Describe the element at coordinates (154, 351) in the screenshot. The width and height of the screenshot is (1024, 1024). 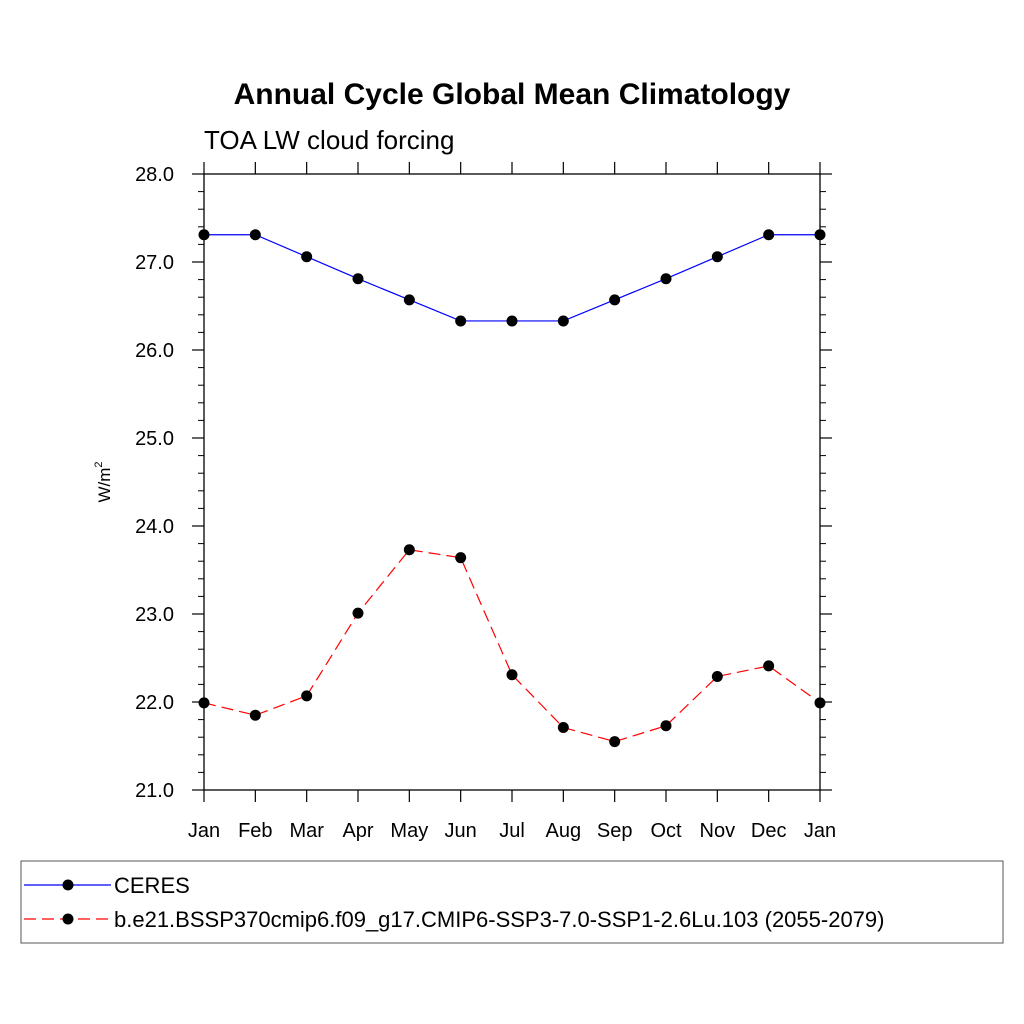
I see `y-tick-label: 26.0` at that location.